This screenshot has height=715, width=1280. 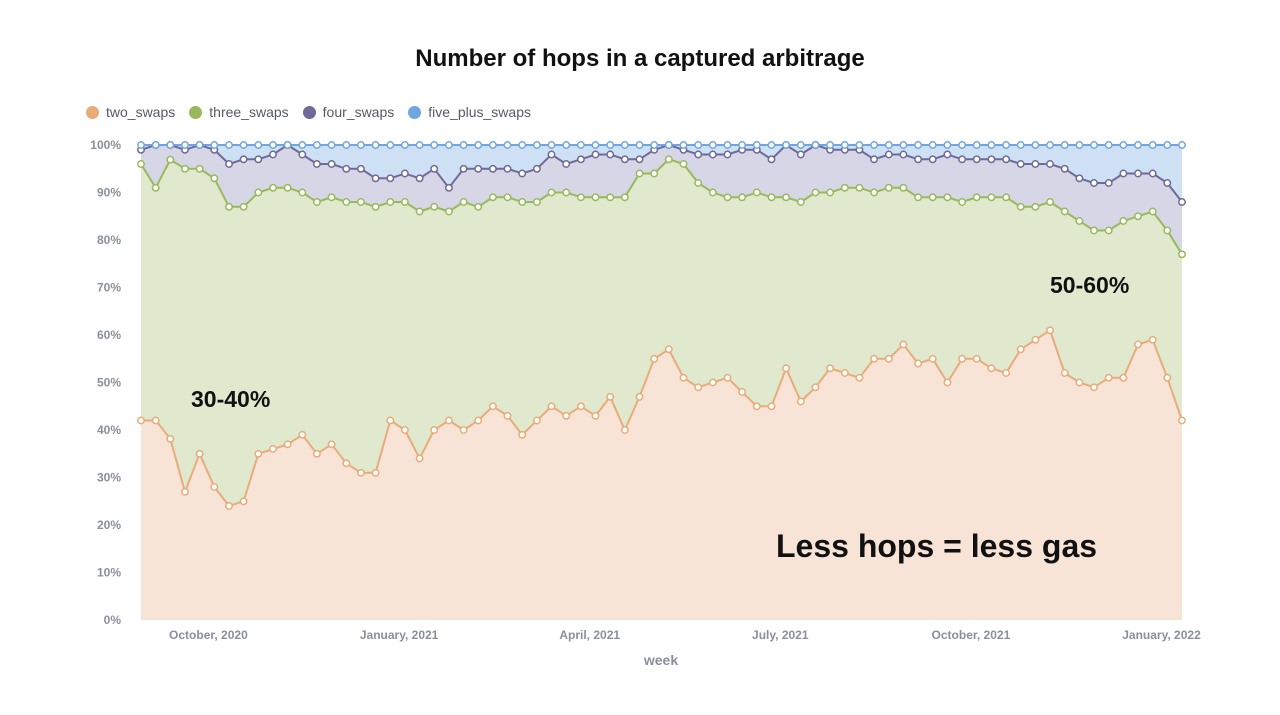 I want to click on x-tick-label: January, 2021, so click(x=399, y=635).